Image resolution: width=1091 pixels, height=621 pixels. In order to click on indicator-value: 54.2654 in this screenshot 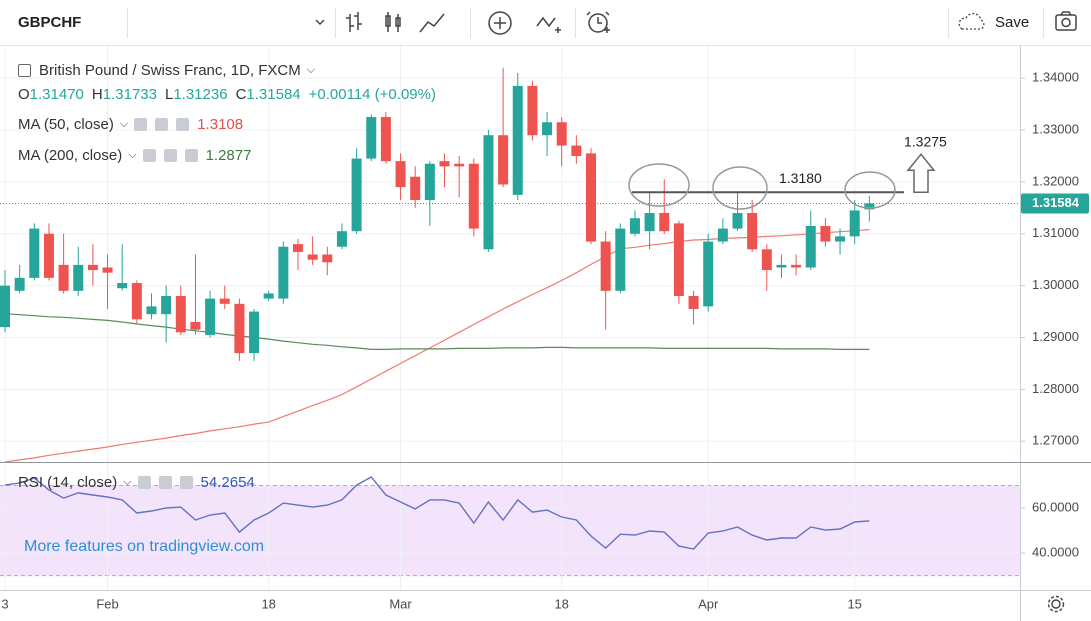, I will do `click(227, 482)`.